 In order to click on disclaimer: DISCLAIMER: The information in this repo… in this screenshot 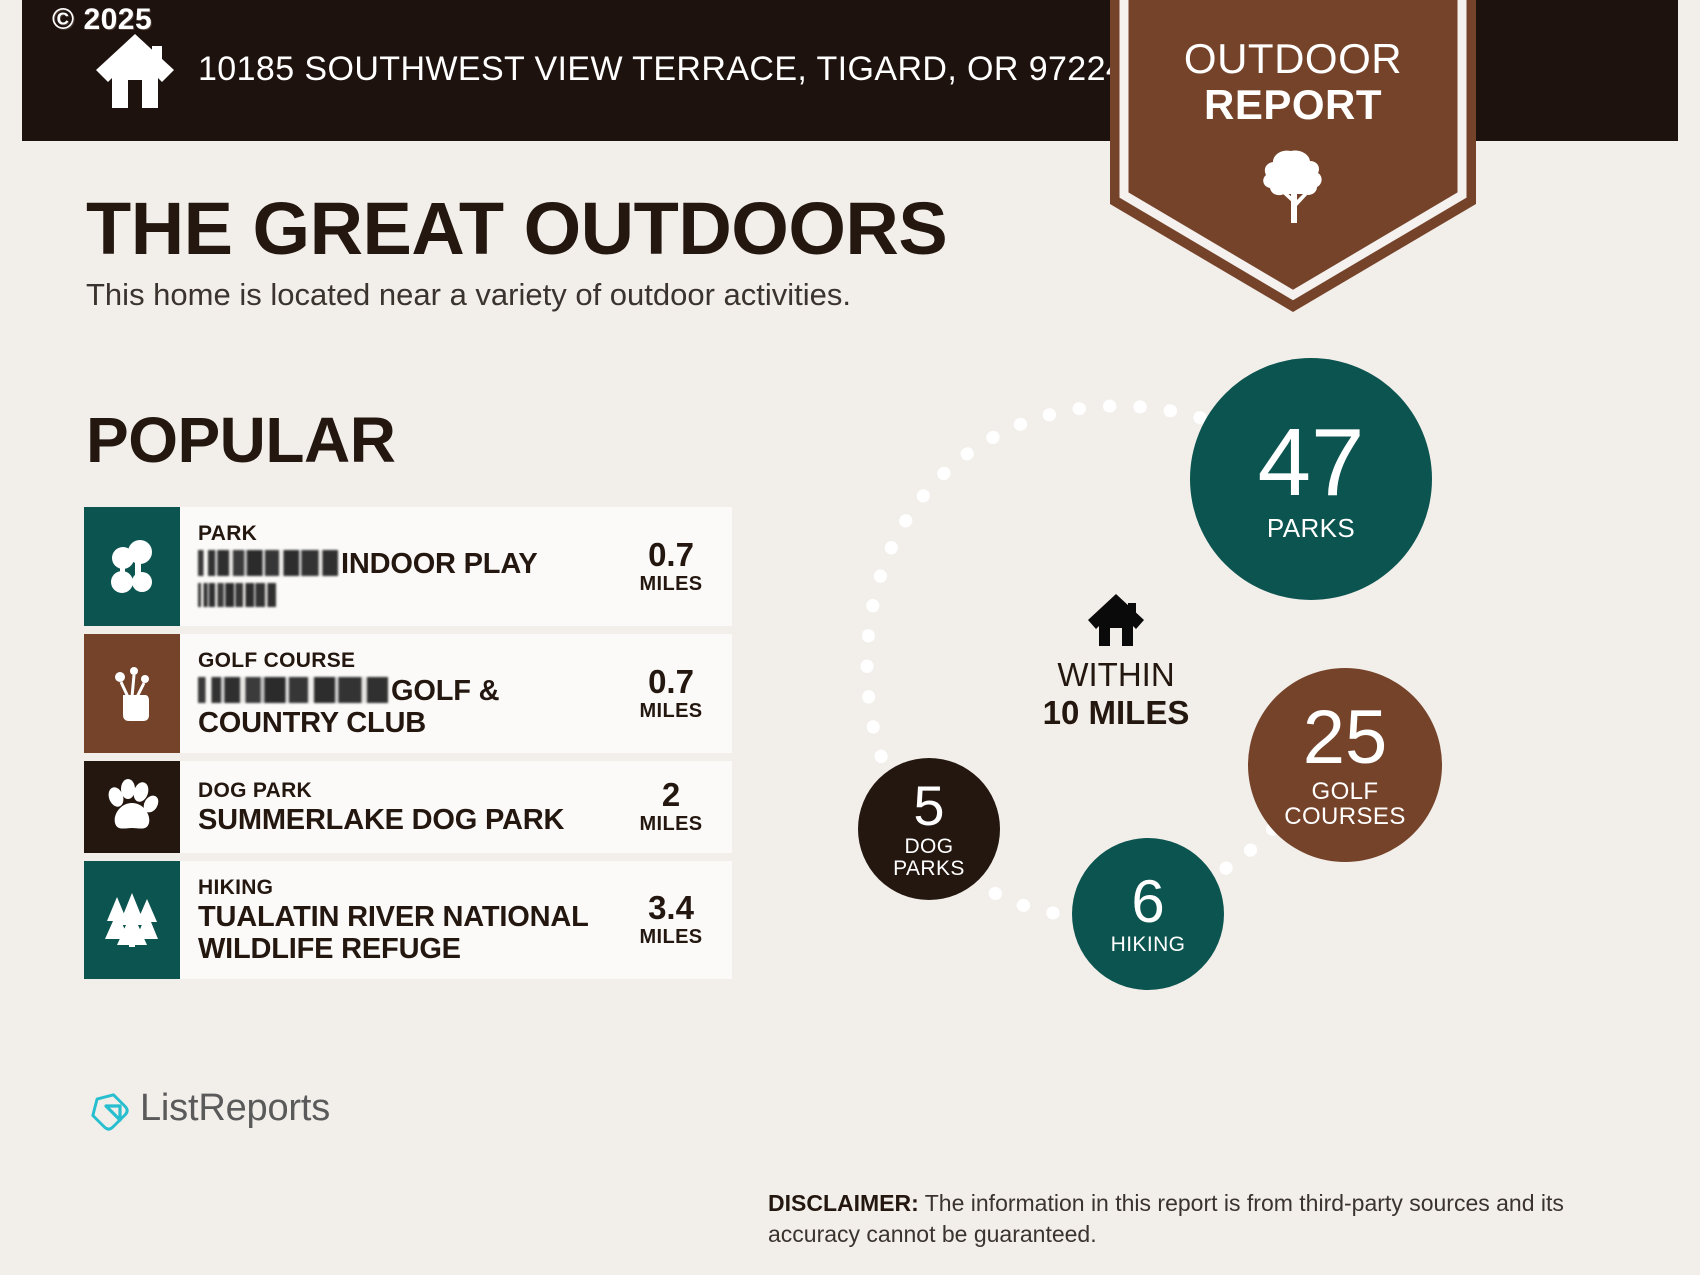, I will do `click(1208, 1219)`.